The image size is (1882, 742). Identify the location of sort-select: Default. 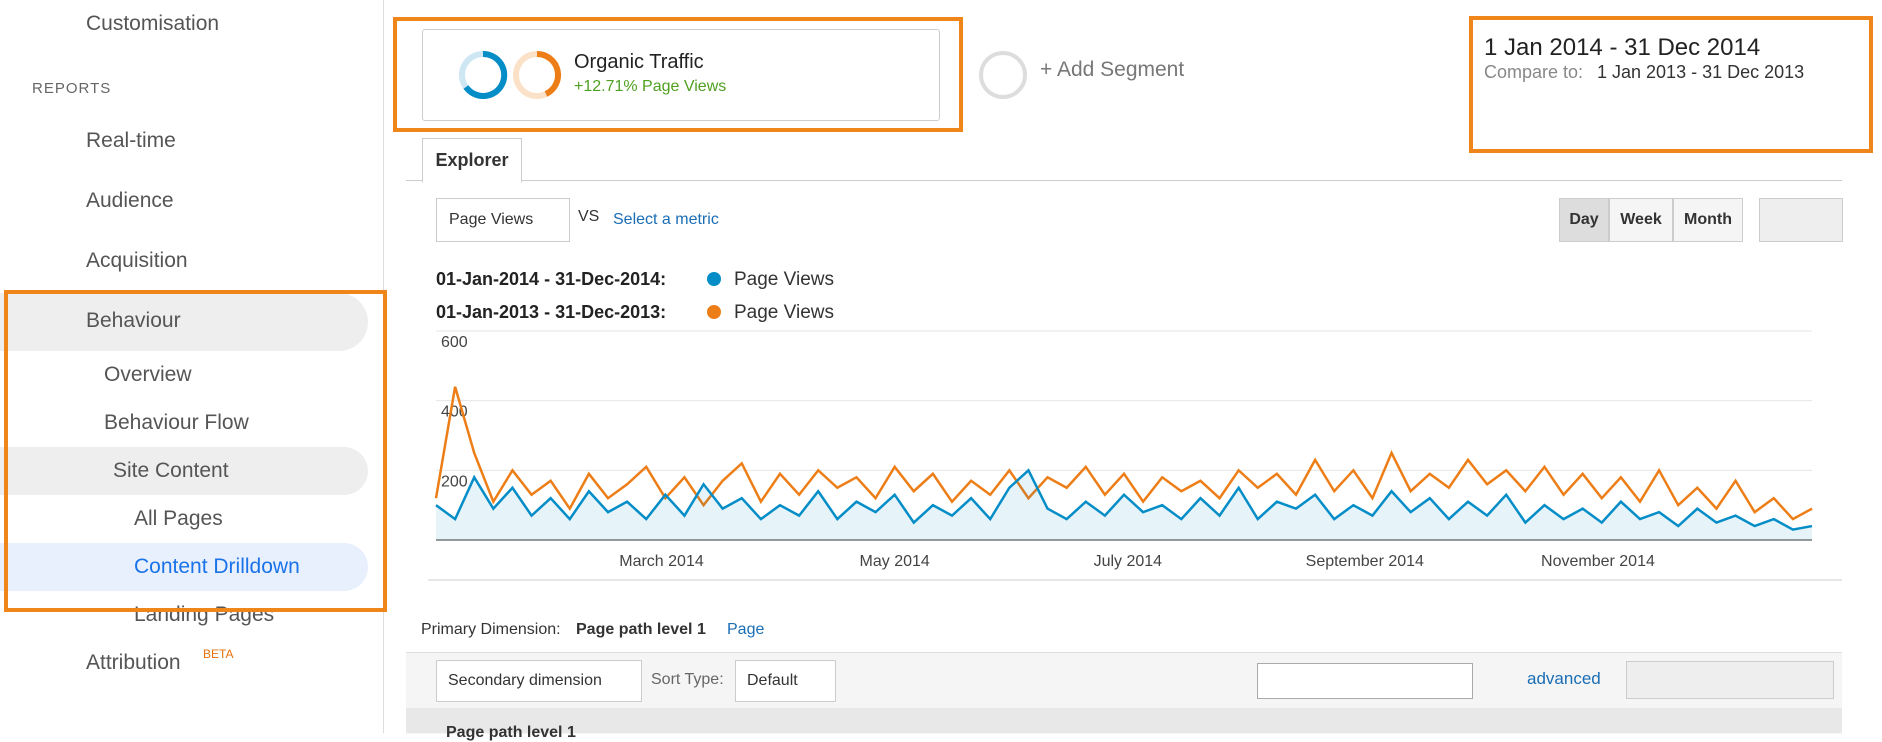
(785, 681).